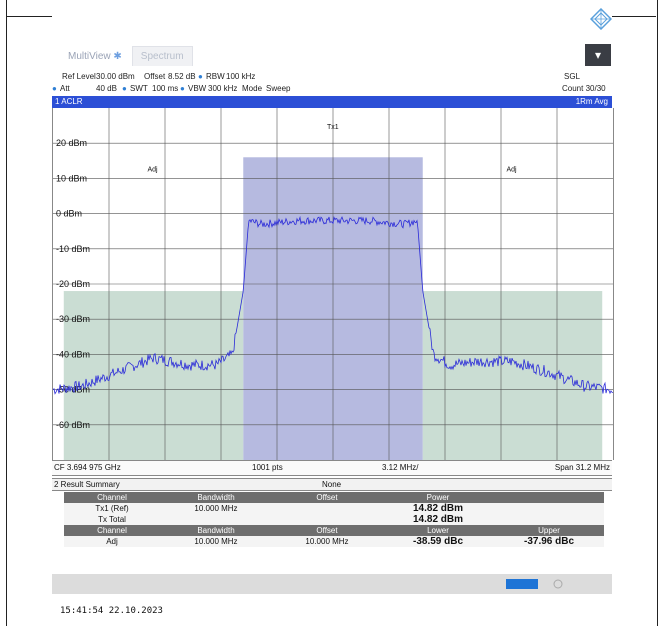 The width and height of the screenshot is (664, 626). What do you see at coordinates (139, 88) in the screenshot?
I see `swt-label: SWT` at bounding box center [139, 88].